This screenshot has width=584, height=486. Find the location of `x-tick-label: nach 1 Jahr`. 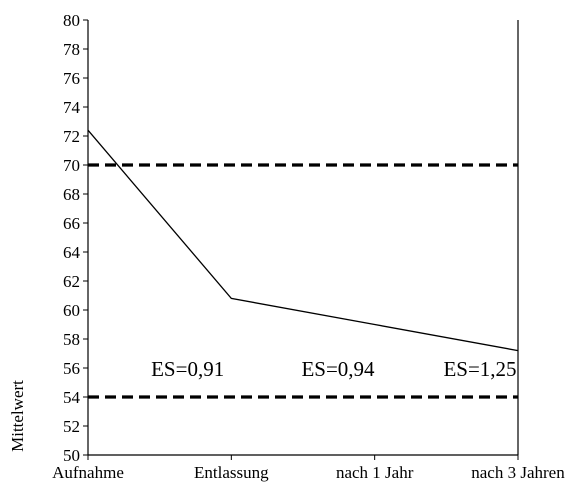

x-tick-label: nach 1 Jahr is located at coordinates (375, 472).